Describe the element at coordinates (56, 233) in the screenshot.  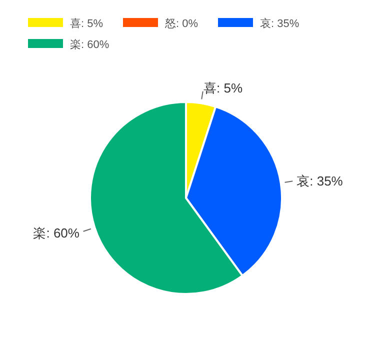
I see `slice-label: 楽: 60%` at that location.